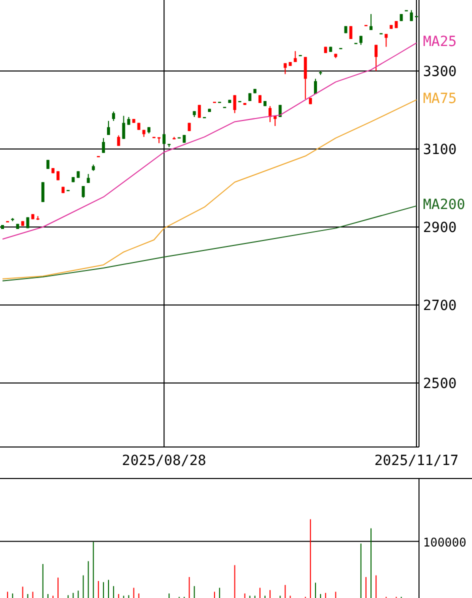 The image size is (472, 598). What do you see at coordinates (416, 460) in the screenshot?
I see `x-tick-label: 2025/11/17` at bounding box center [416, 460].